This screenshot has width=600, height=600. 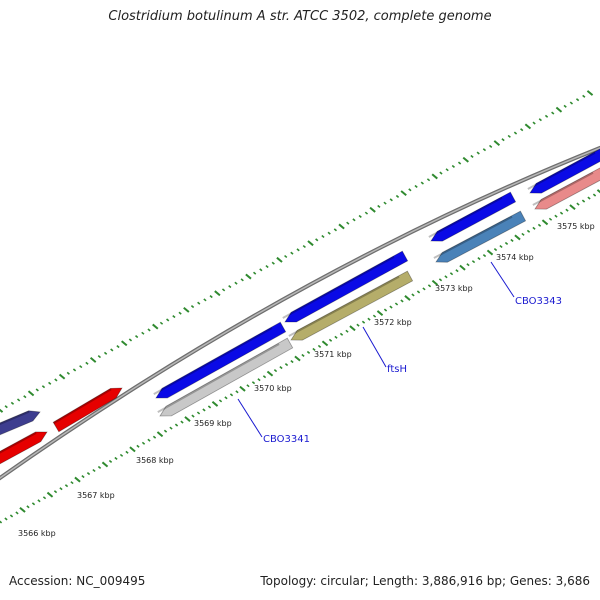 I want to click on gene-cbo3343-bar-shade, so click(x=473, y=237).